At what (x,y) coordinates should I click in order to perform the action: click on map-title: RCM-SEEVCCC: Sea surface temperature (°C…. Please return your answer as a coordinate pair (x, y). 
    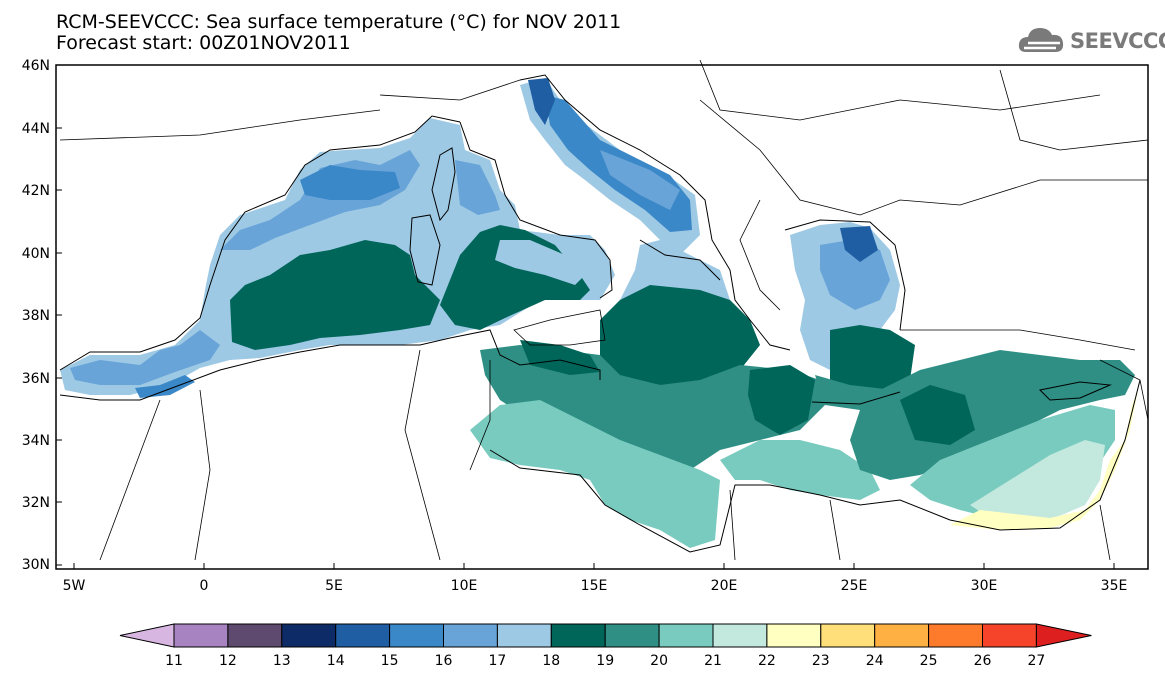
    Looking at the image, I should click on (338, 33).